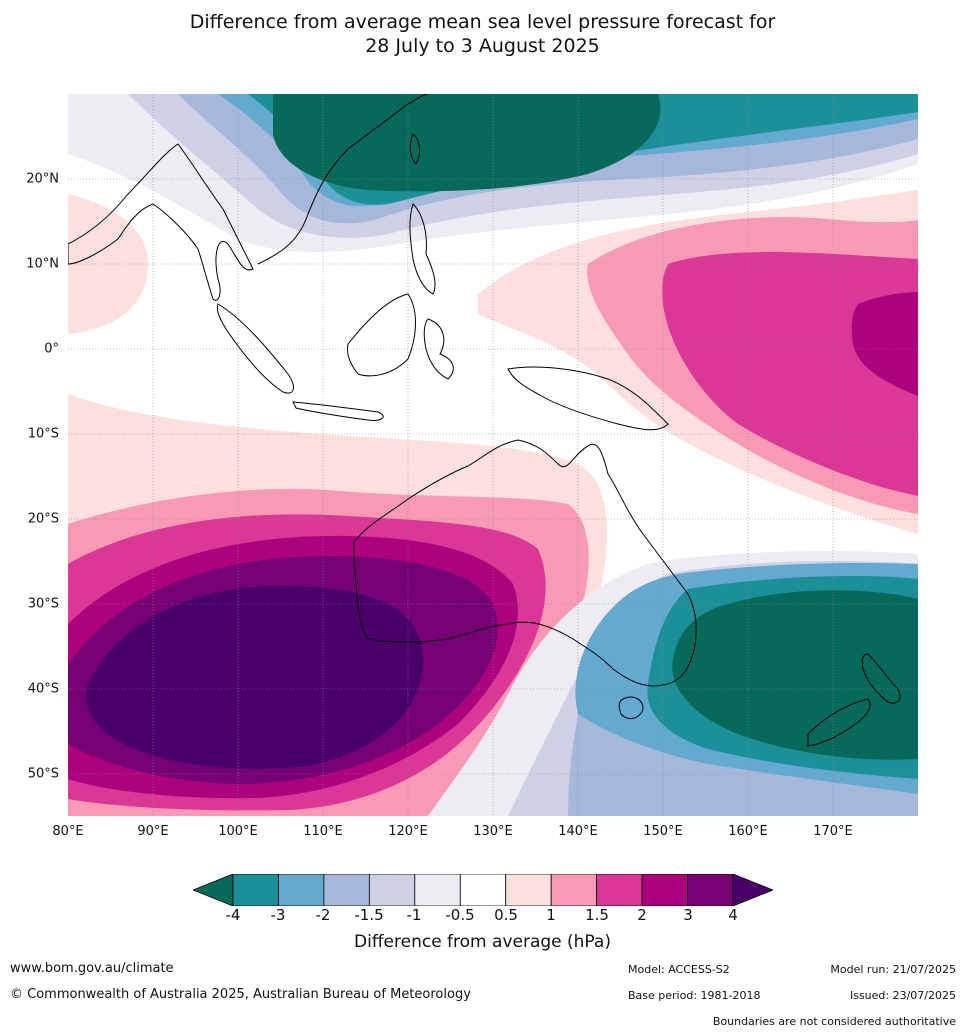 This screenshot has height=1035, width=965. Describe the element at coordinates (902, 995) in the screenshot. I see `footer-issued: Issued: 23/07/2025` at that location.